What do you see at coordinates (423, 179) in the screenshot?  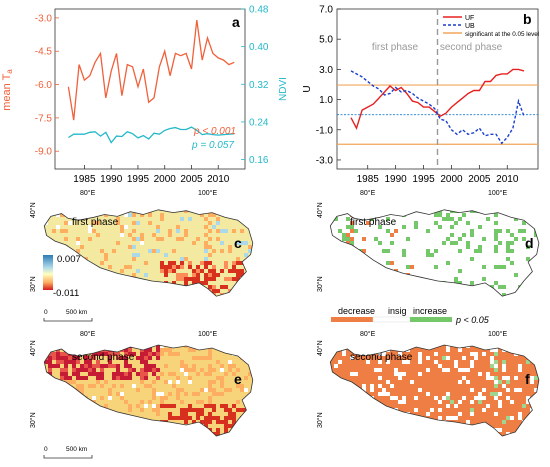 I see `b-x-tick-label: 1995` at bounding box center [423, 179].